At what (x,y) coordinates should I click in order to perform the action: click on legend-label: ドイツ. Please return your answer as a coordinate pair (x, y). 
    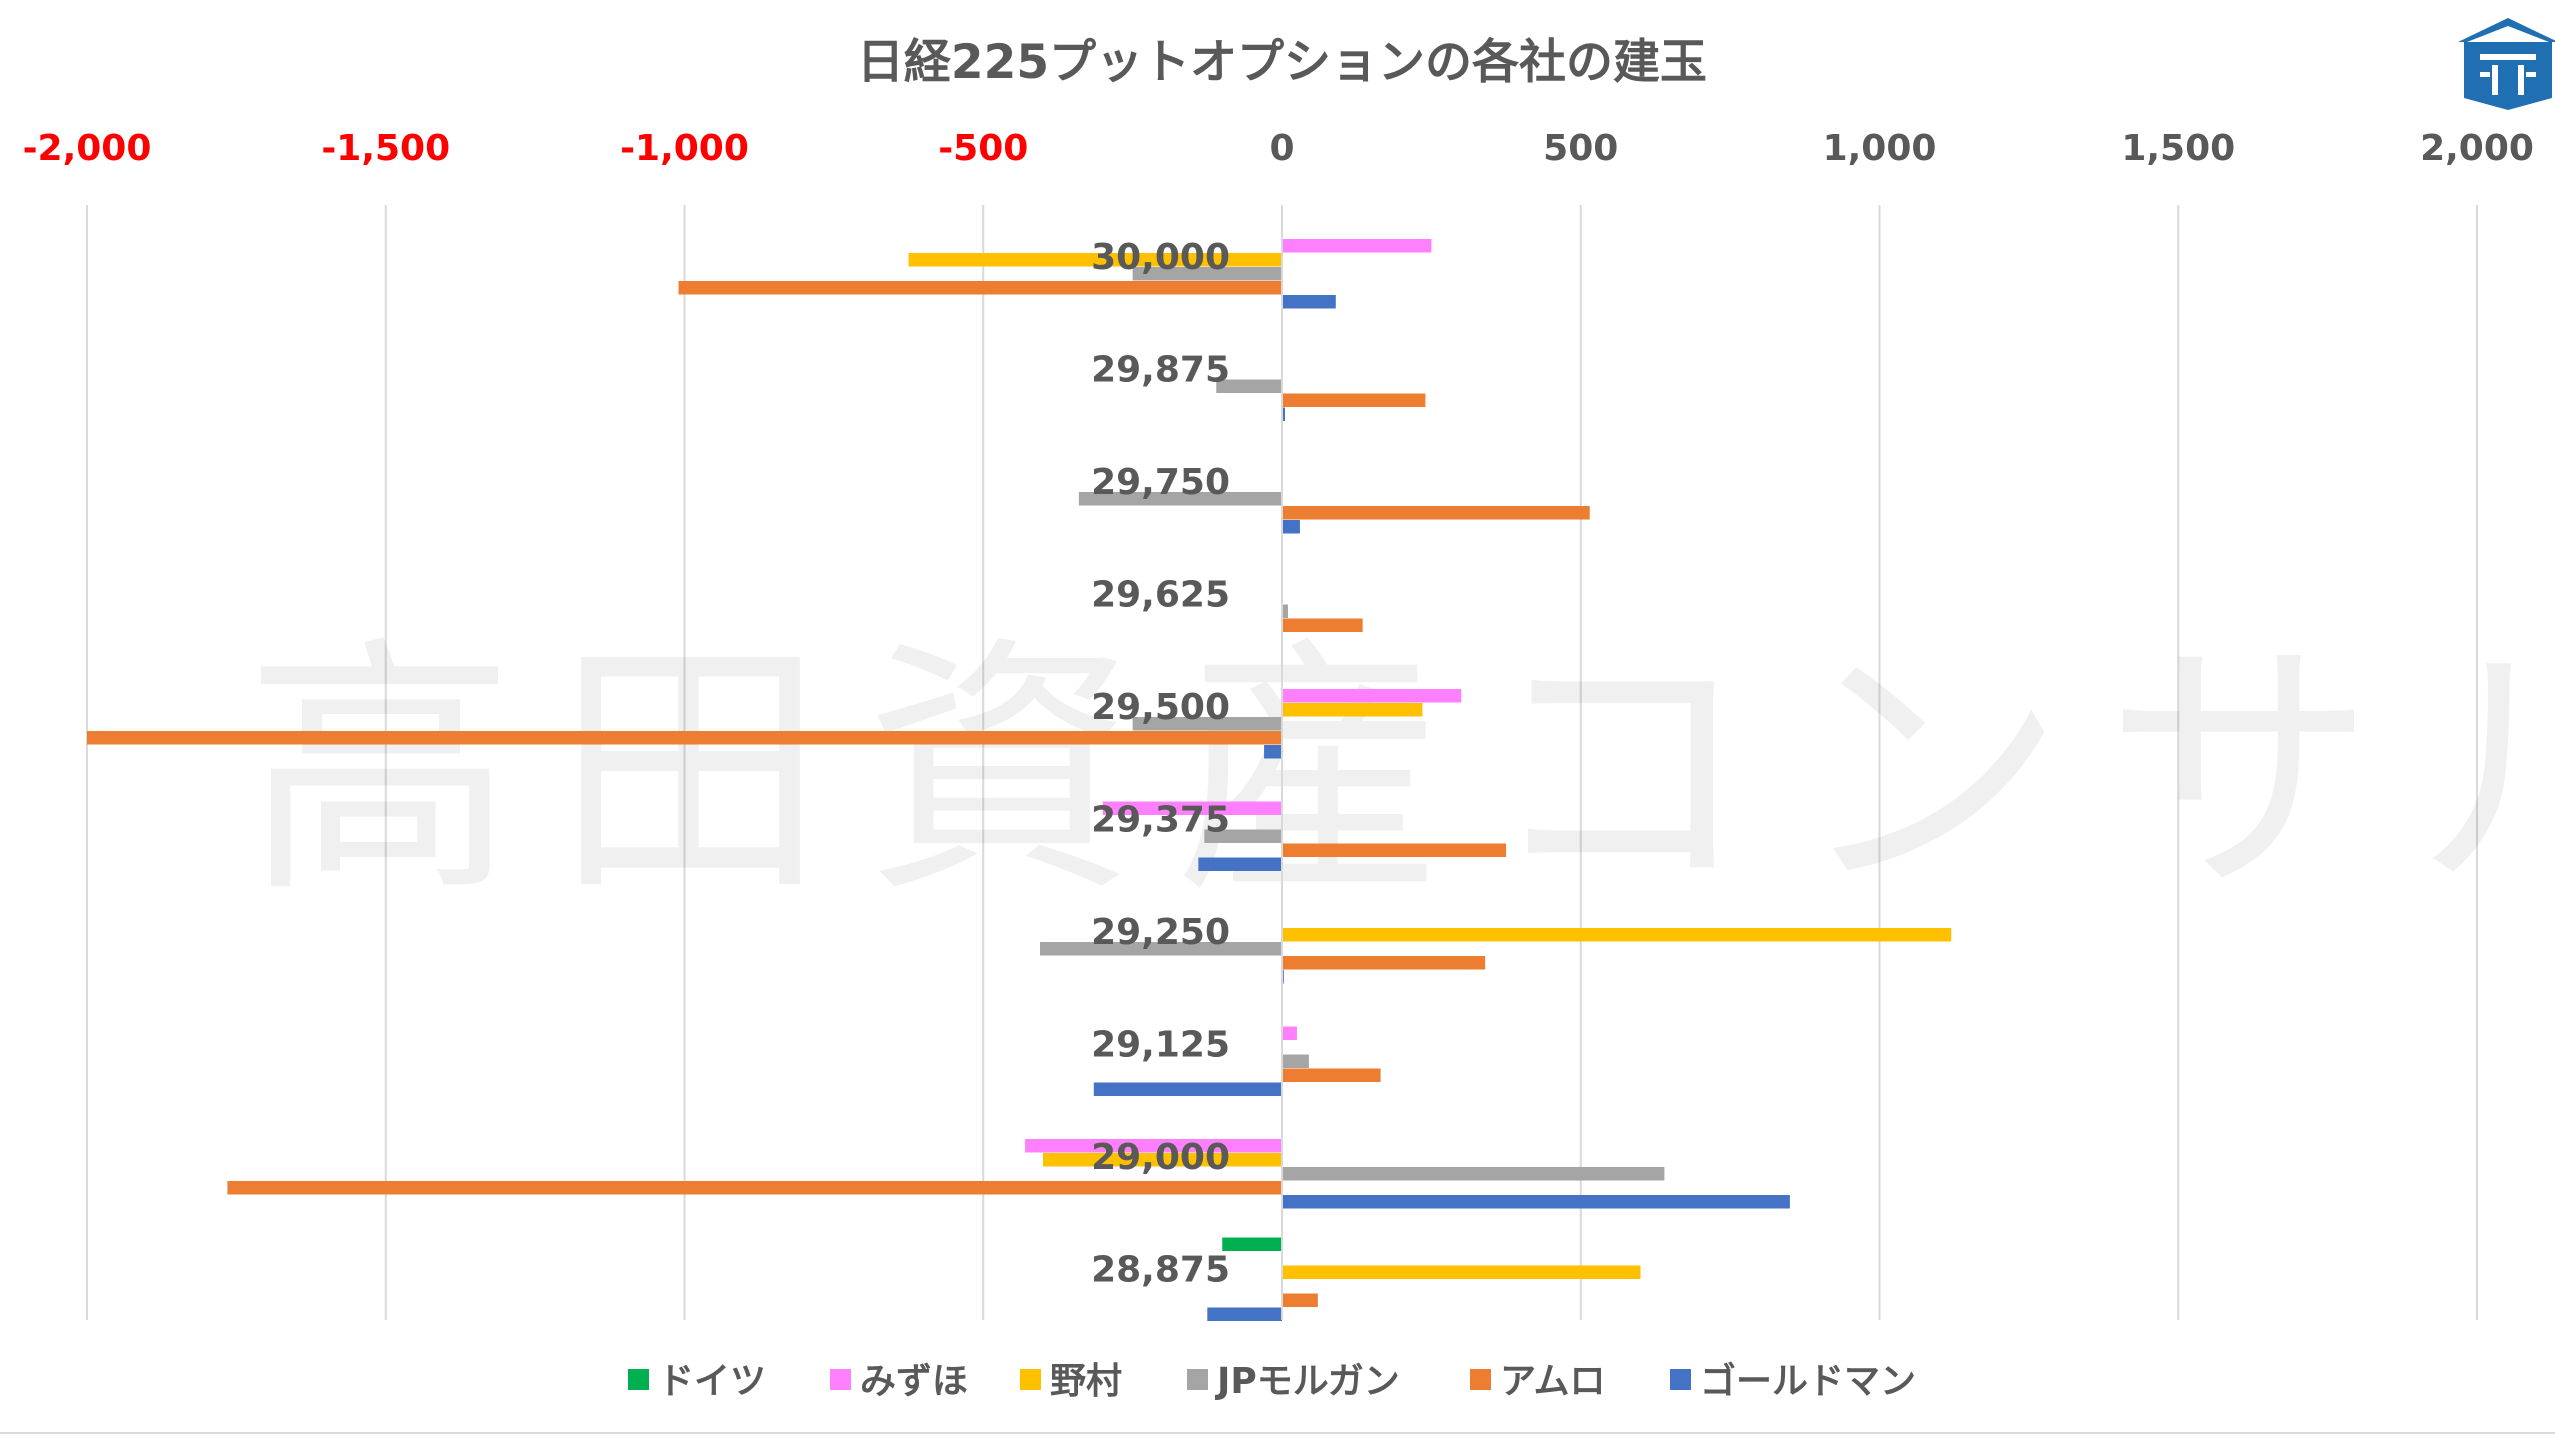
    Looking at the image, I should click on (712, 1381).